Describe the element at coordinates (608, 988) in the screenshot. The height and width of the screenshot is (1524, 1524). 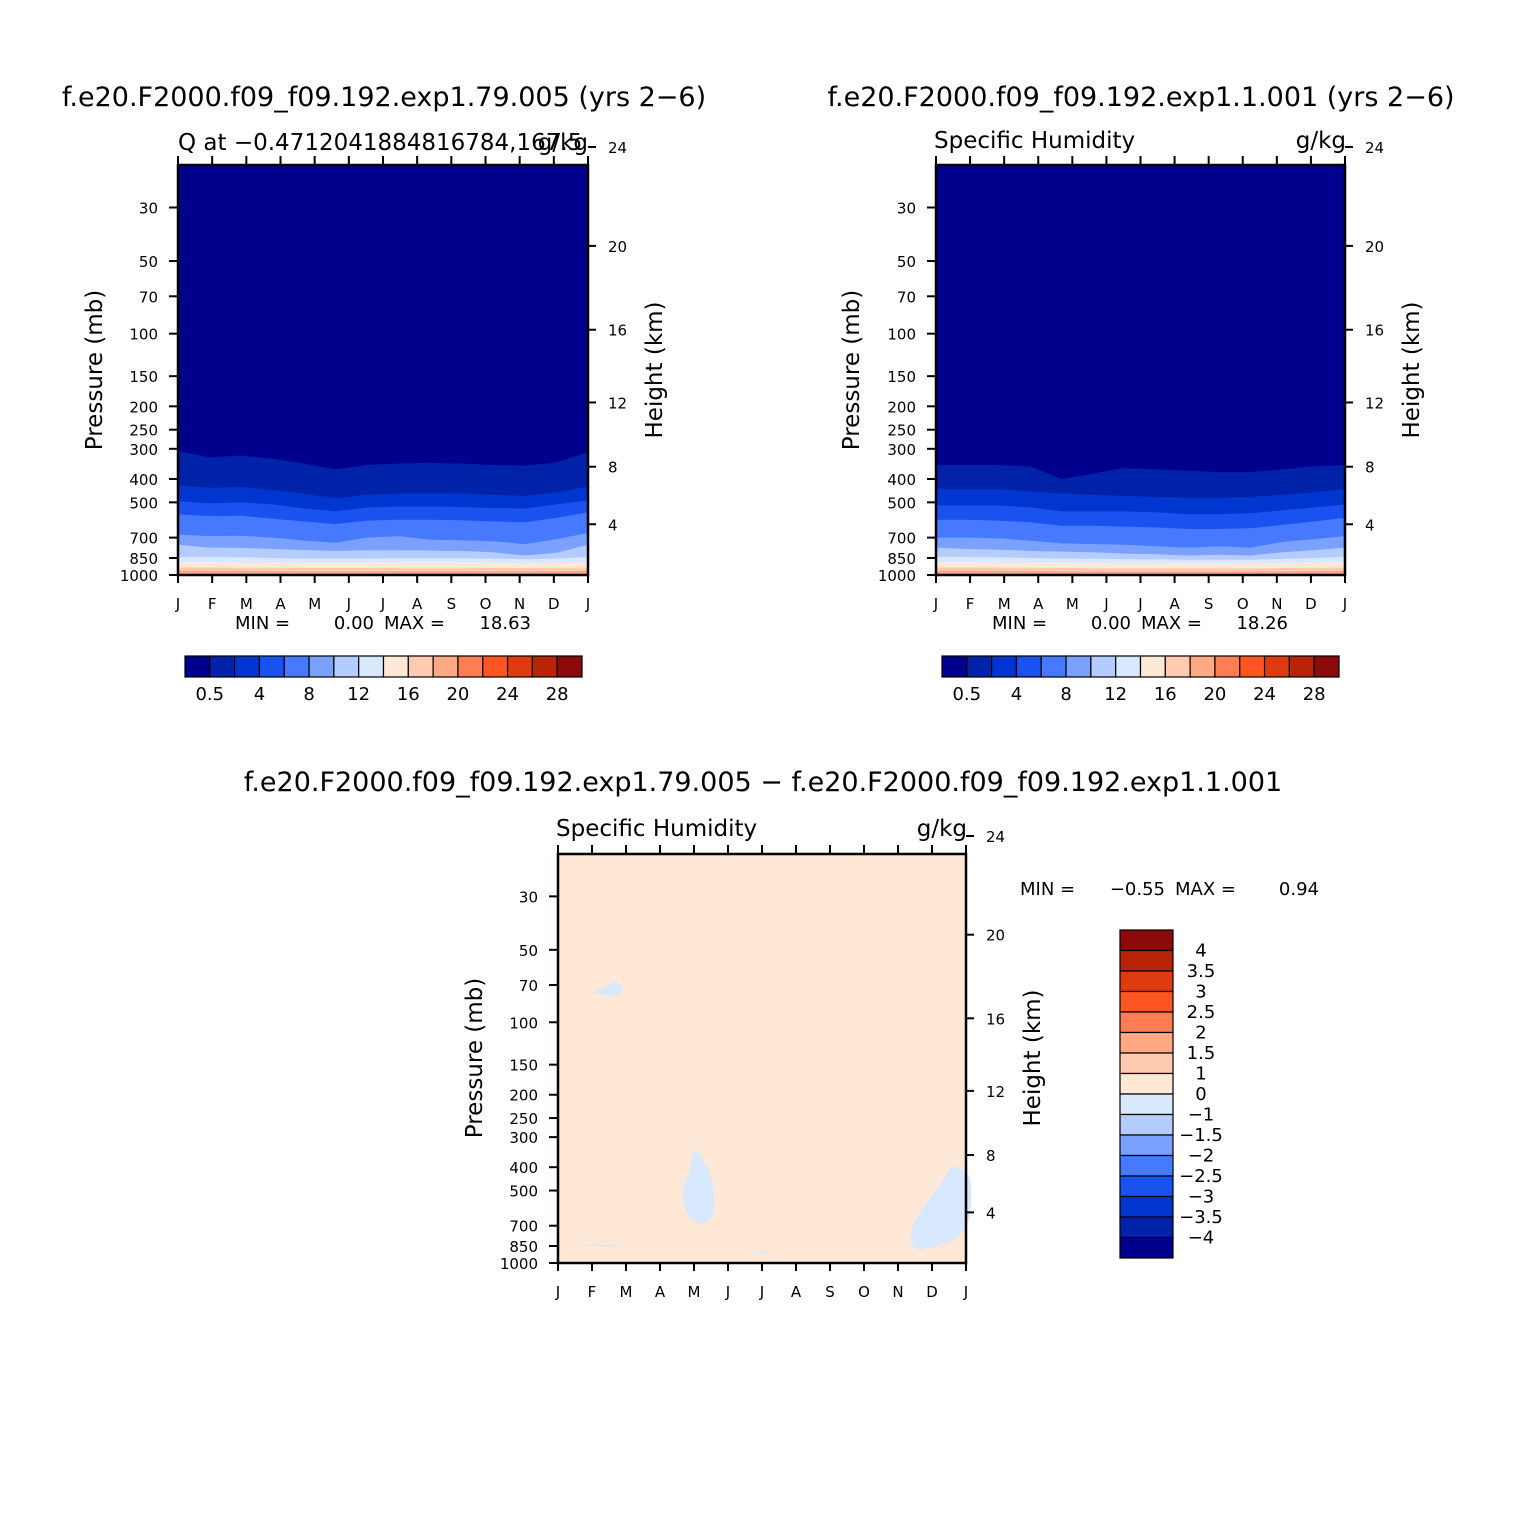
I see `negative-region-feb-upper` at that location.